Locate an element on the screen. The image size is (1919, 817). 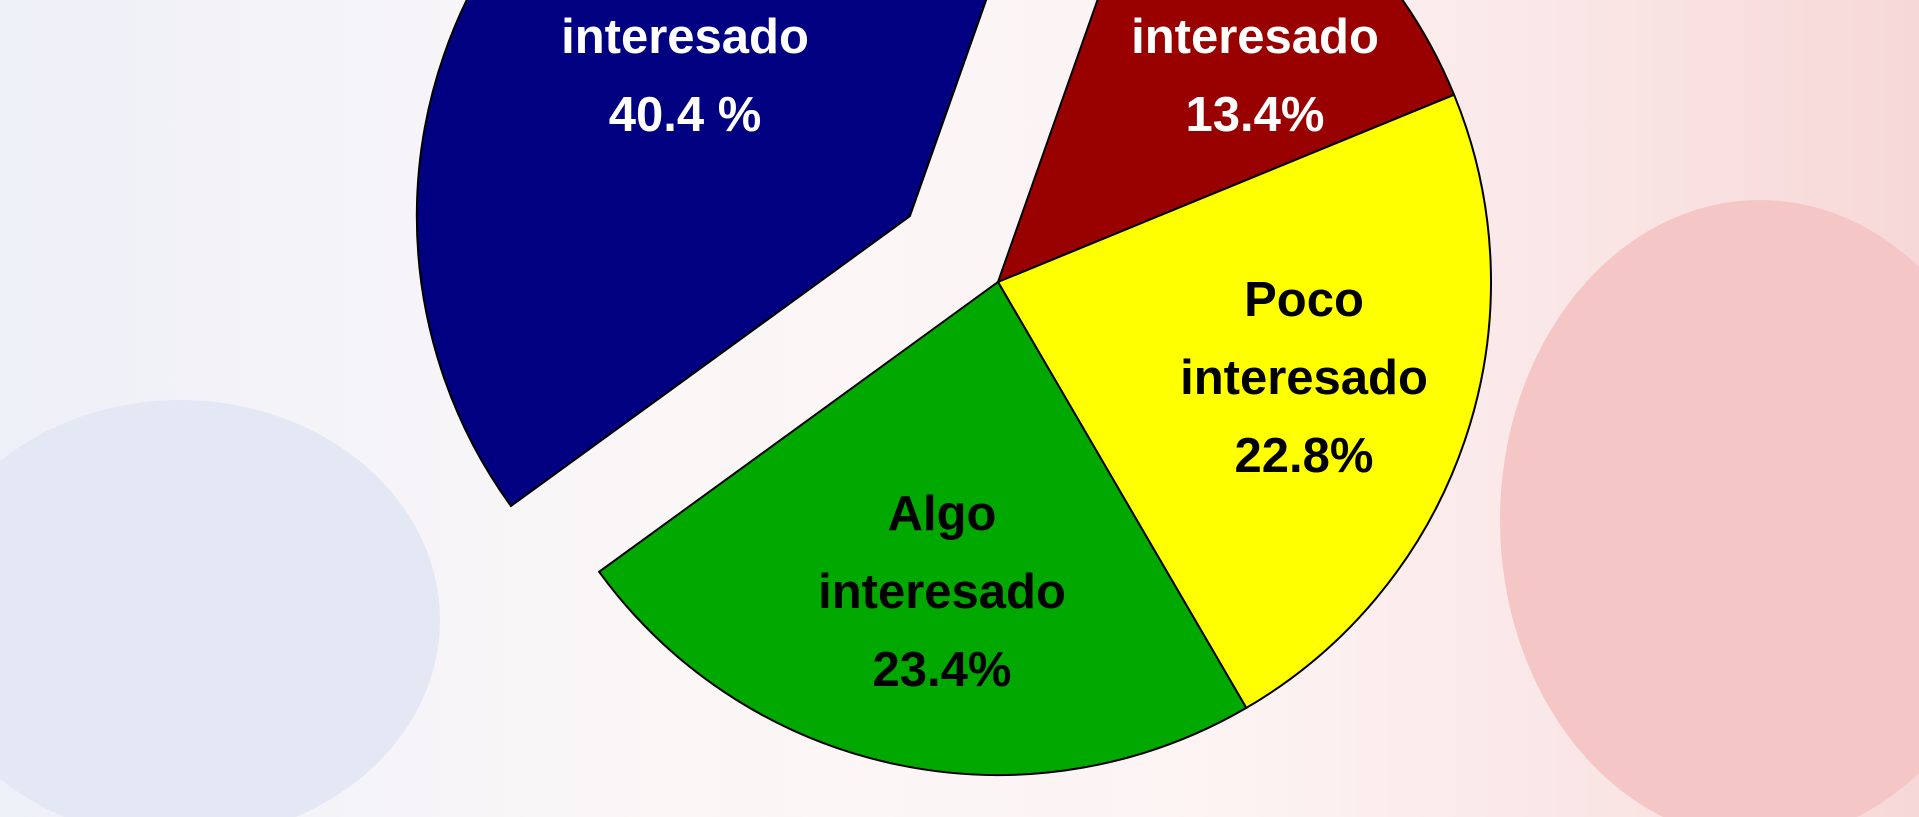
value-label: 13.4% is located at coordinates (1255, 115).